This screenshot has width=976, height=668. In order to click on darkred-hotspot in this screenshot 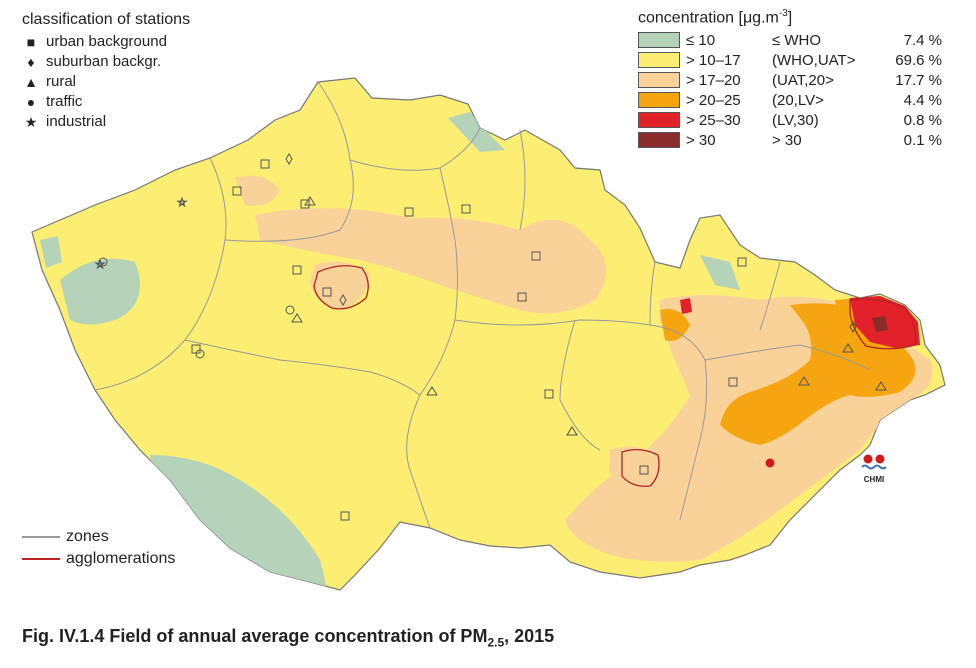, I will do `click(880, 324)`.